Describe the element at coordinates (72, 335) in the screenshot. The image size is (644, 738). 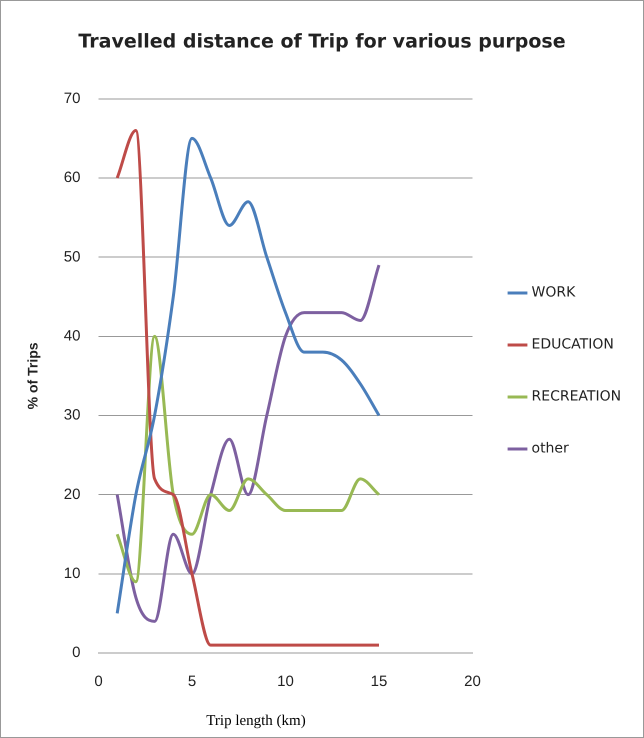
I see `y-tick-label: 40` at that location.